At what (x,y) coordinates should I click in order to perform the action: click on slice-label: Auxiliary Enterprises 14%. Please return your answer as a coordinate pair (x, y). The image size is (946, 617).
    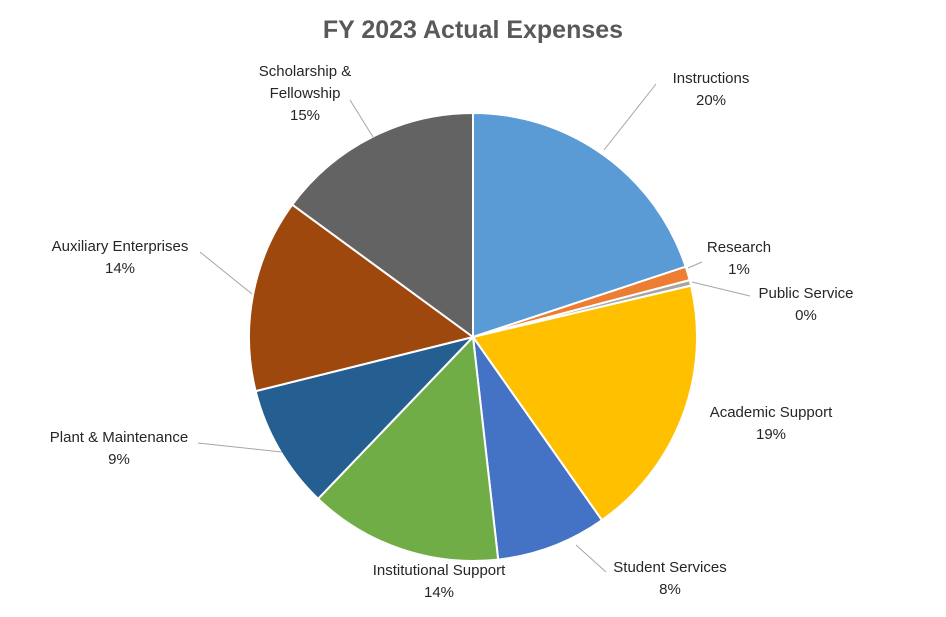
    Looking at the image, I should click on (120, 258).